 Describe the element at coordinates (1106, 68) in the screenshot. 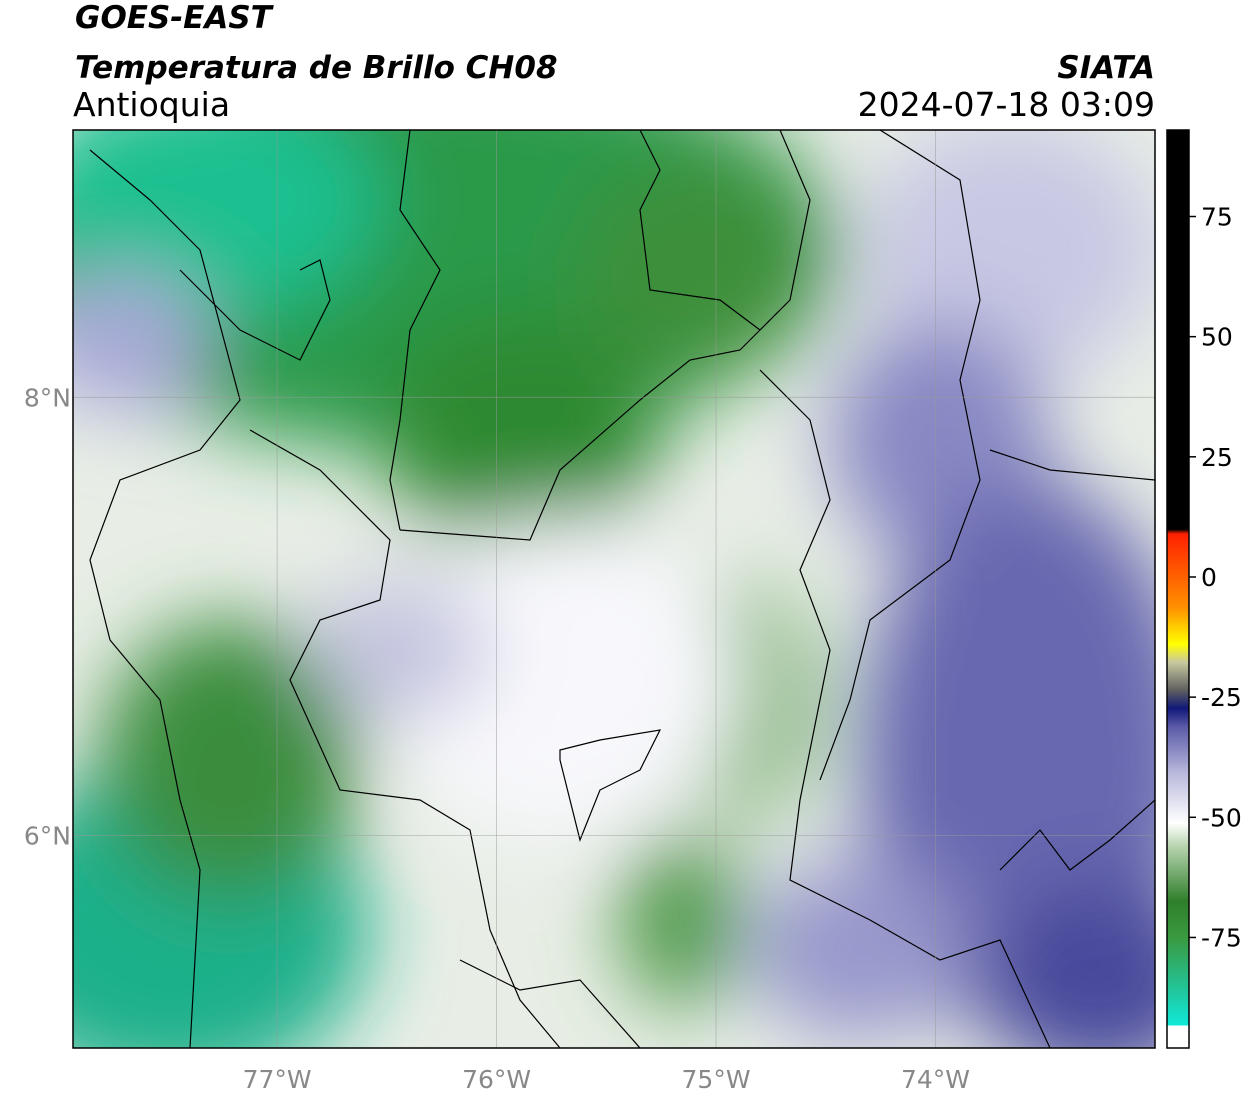

I see `source: SIATA` at that location.